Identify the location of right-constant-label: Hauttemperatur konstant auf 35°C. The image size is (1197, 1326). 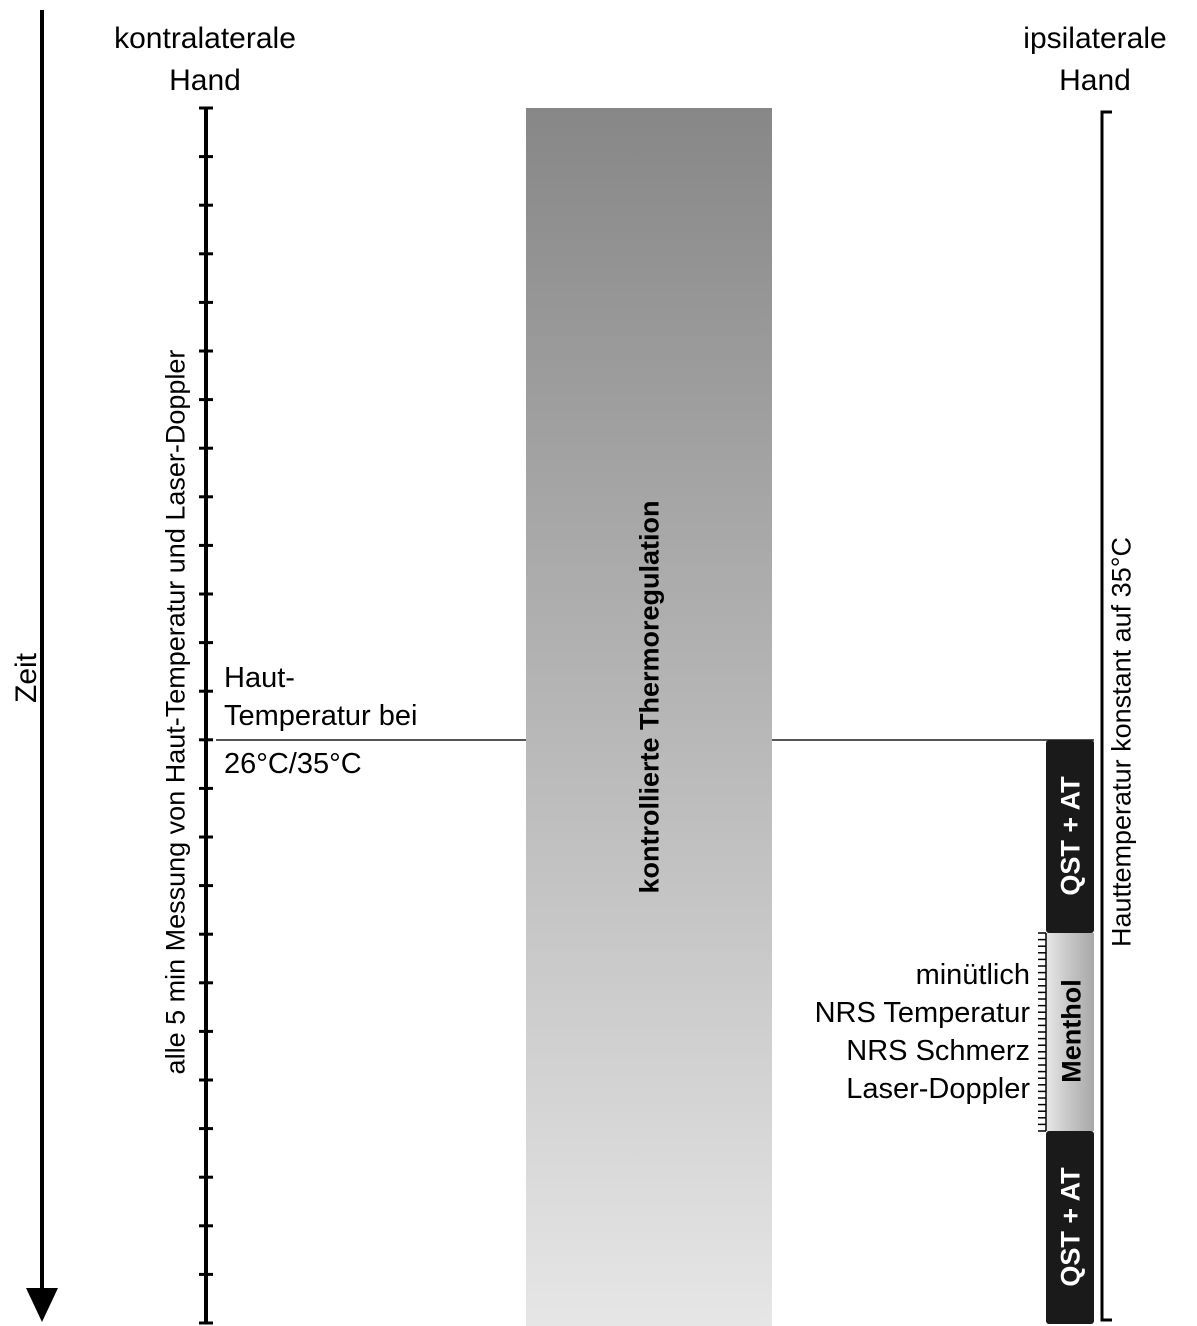
(1121, 742).